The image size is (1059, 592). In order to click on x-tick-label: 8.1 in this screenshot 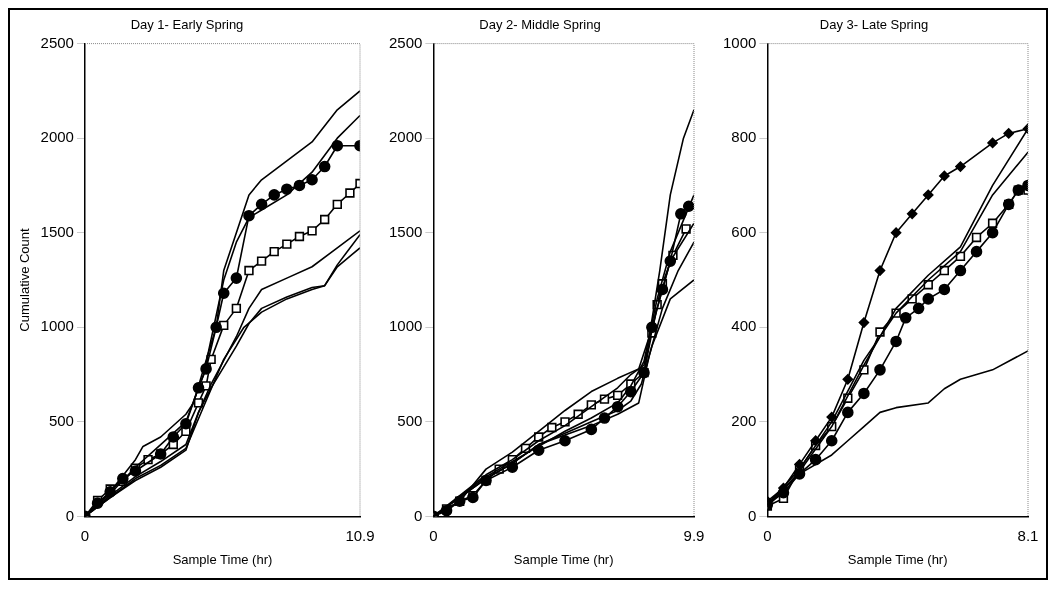, I will do `click(1028, 535)`.